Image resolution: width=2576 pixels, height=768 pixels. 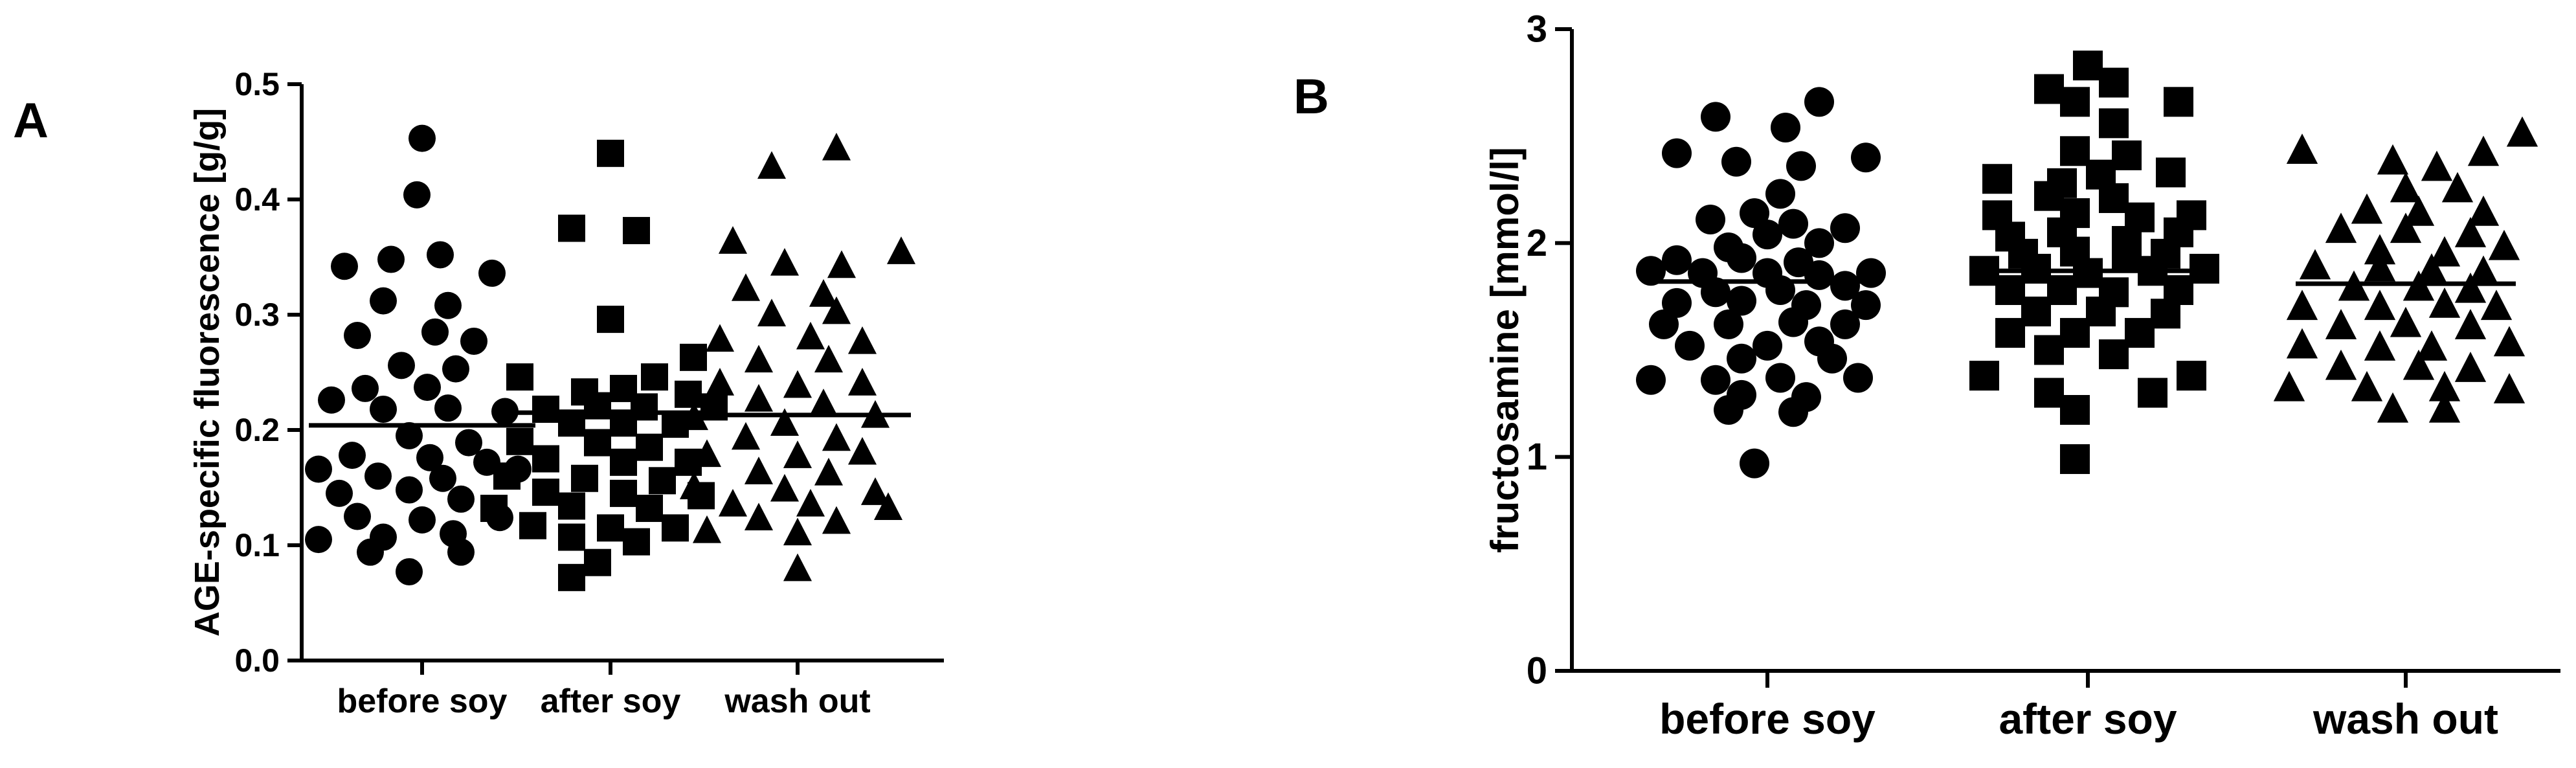 What do you see at coordinates (1767, 719) in the screenshot?
I see `x-category-label: before soy` at bounding box center [1767, 719].